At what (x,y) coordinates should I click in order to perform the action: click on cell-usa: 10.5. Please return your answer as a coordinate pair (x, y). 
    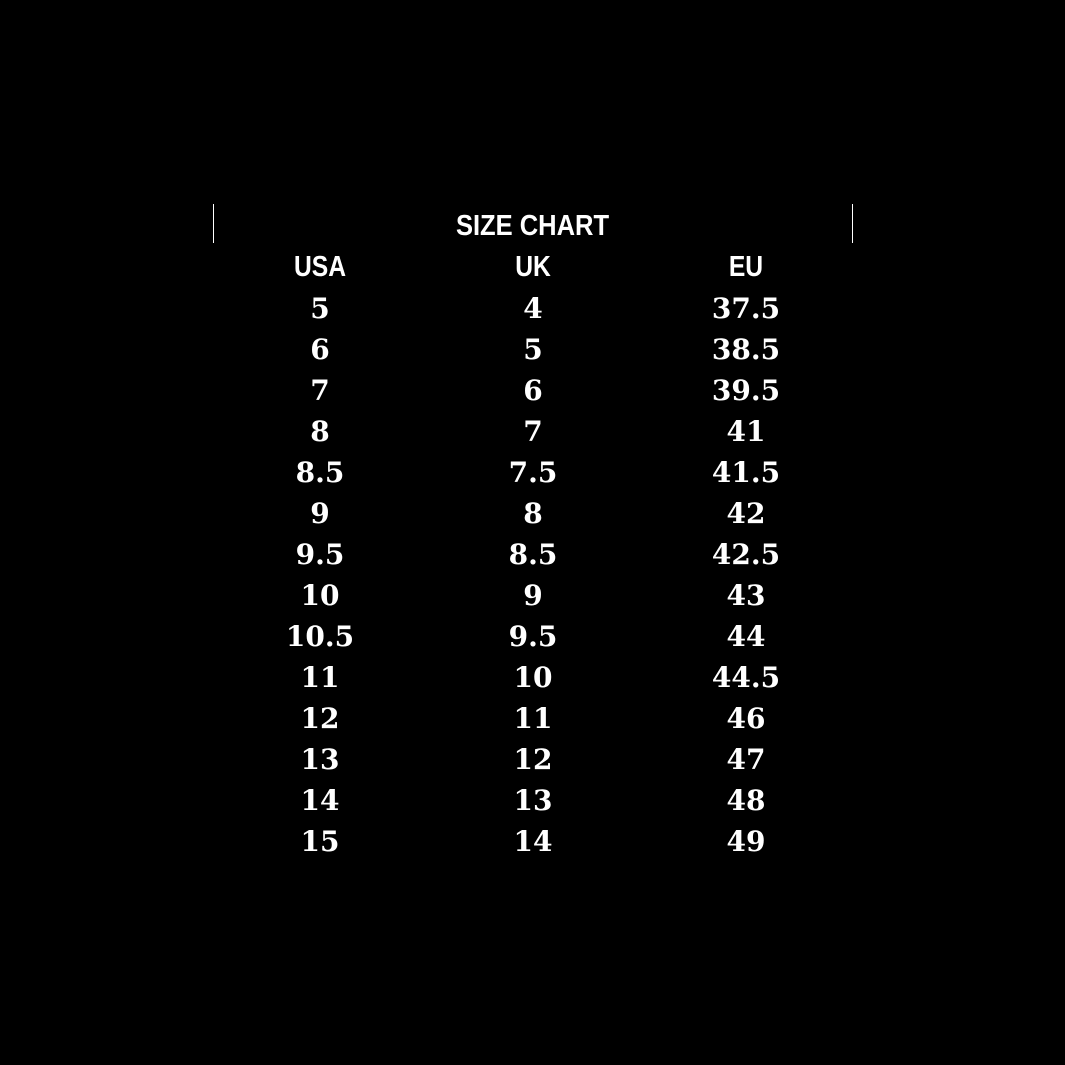
    Looking at the image, I should click on (320, 636).